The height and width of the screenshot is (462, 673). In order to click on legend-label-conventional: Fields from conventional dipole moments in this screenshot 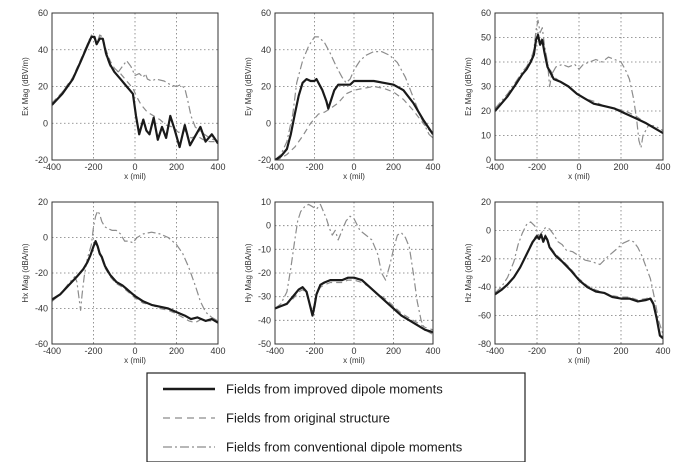, I will do `click(344, 447)`.